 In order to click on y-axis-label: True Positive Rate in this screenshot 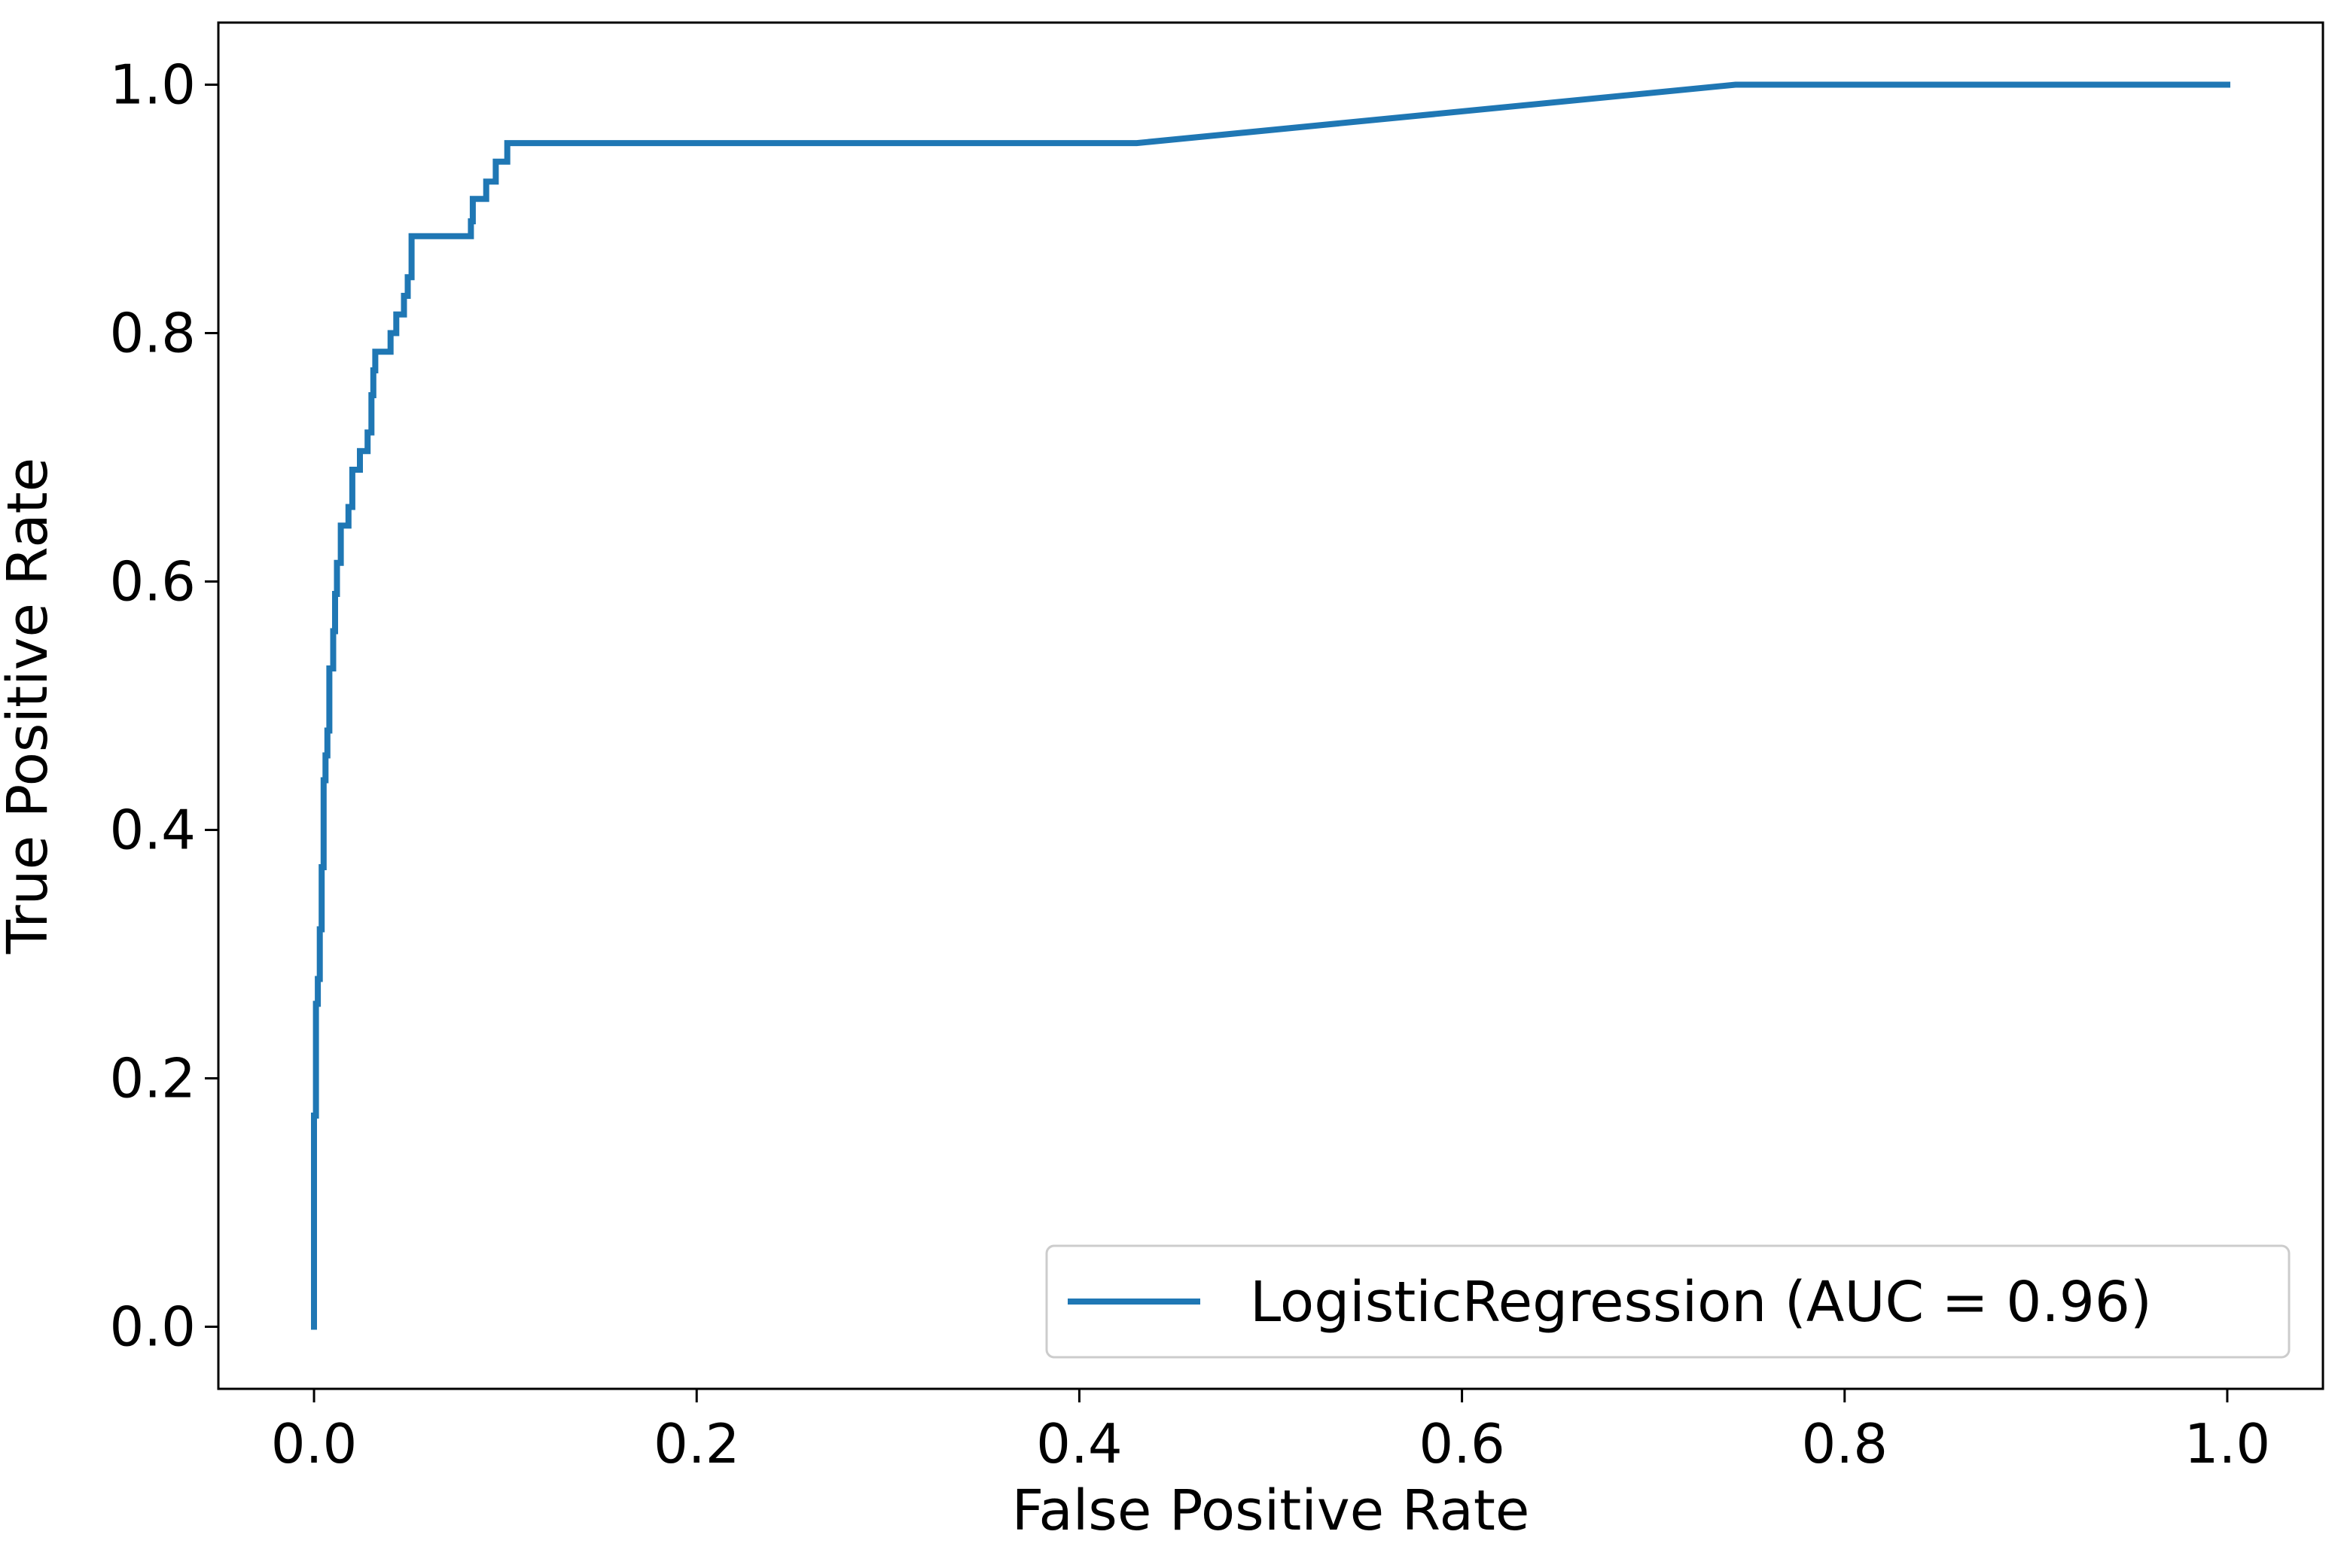, I will do `click(30, 706)`.